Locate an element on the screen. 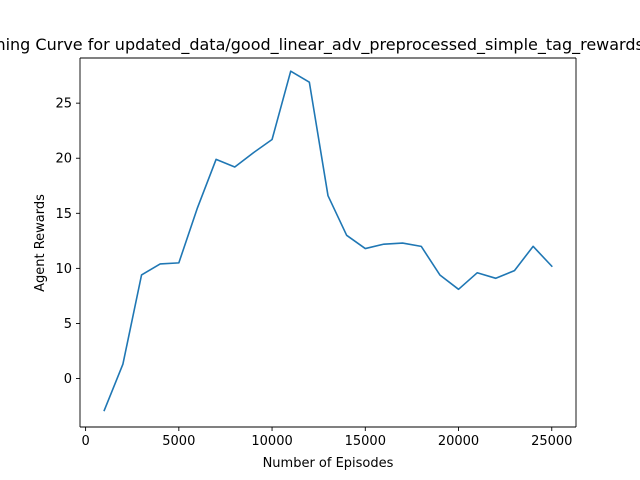  x-tick-label: 0 is located at coordinates (85, 441).